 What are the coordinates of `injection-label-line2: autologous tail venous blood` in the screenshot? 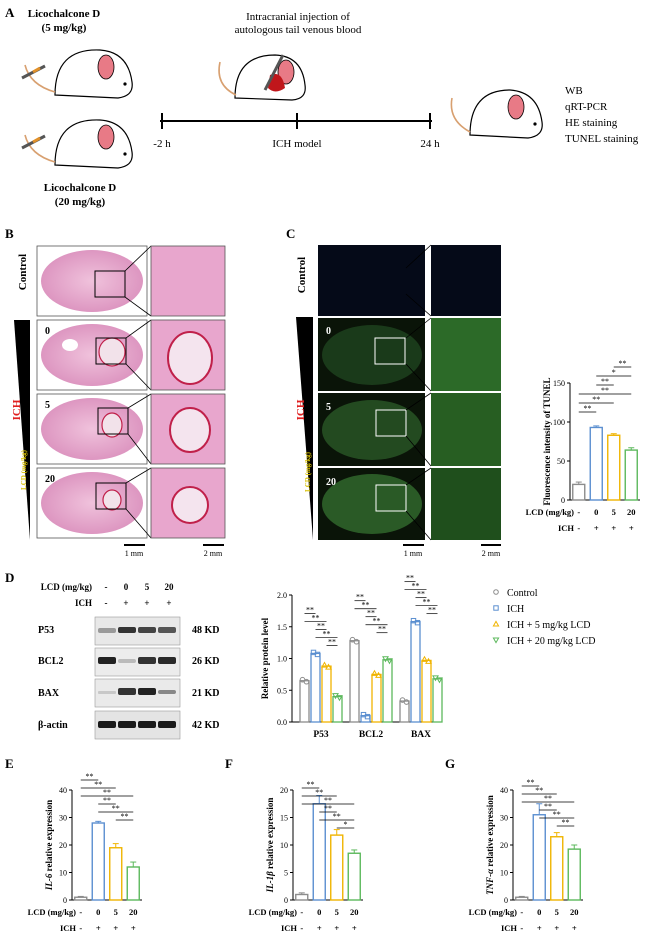 It's located at (298, 30).